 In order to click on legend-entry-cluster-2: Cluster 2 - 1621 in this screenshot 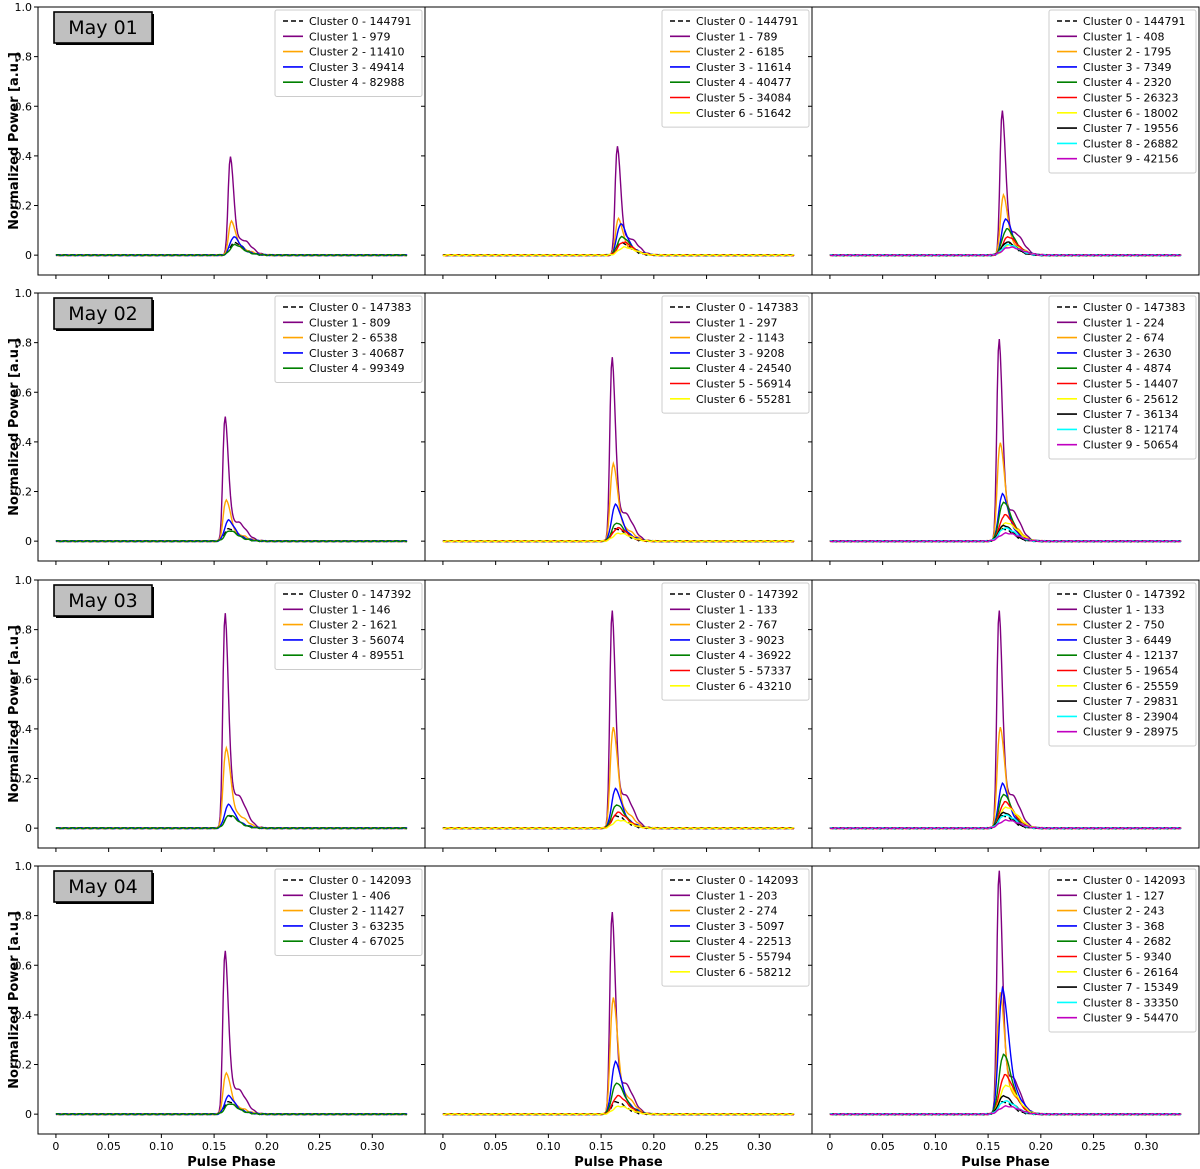, I will do `click(353, 625)`.